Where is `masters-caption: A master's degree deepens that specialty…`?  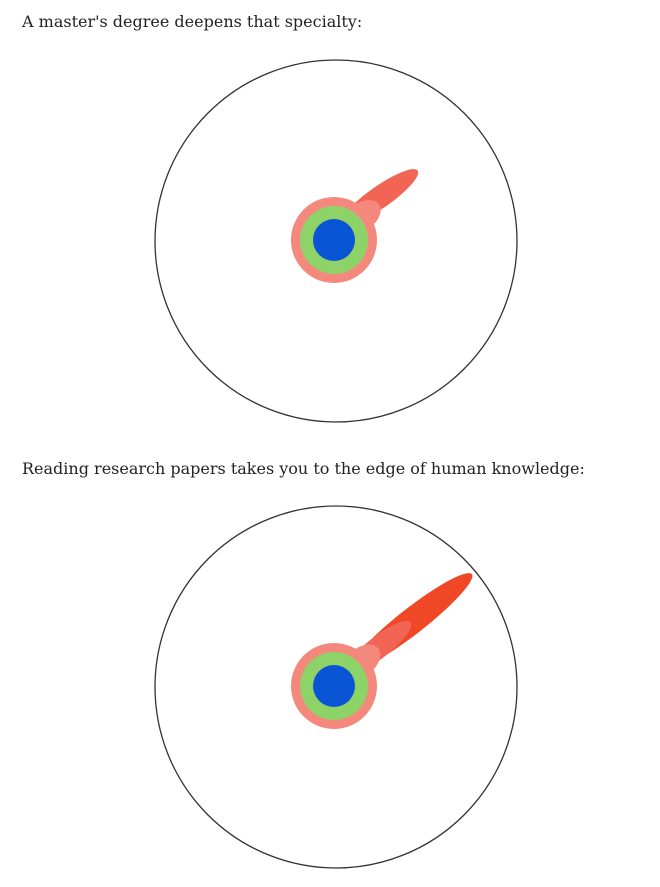
masters-caption: A master's degree deepens that specialty… is located at coordinates (192, 21).